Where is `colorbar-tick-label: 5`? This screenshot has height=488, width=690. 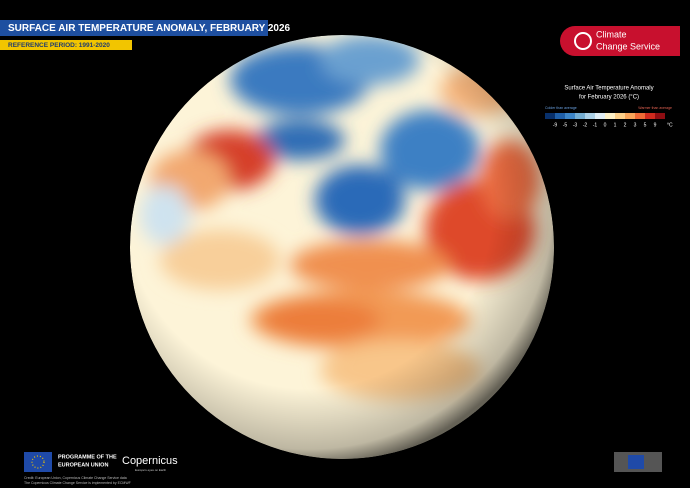
colorbar-tick-label: 5 is located at coordinates (645, 125).